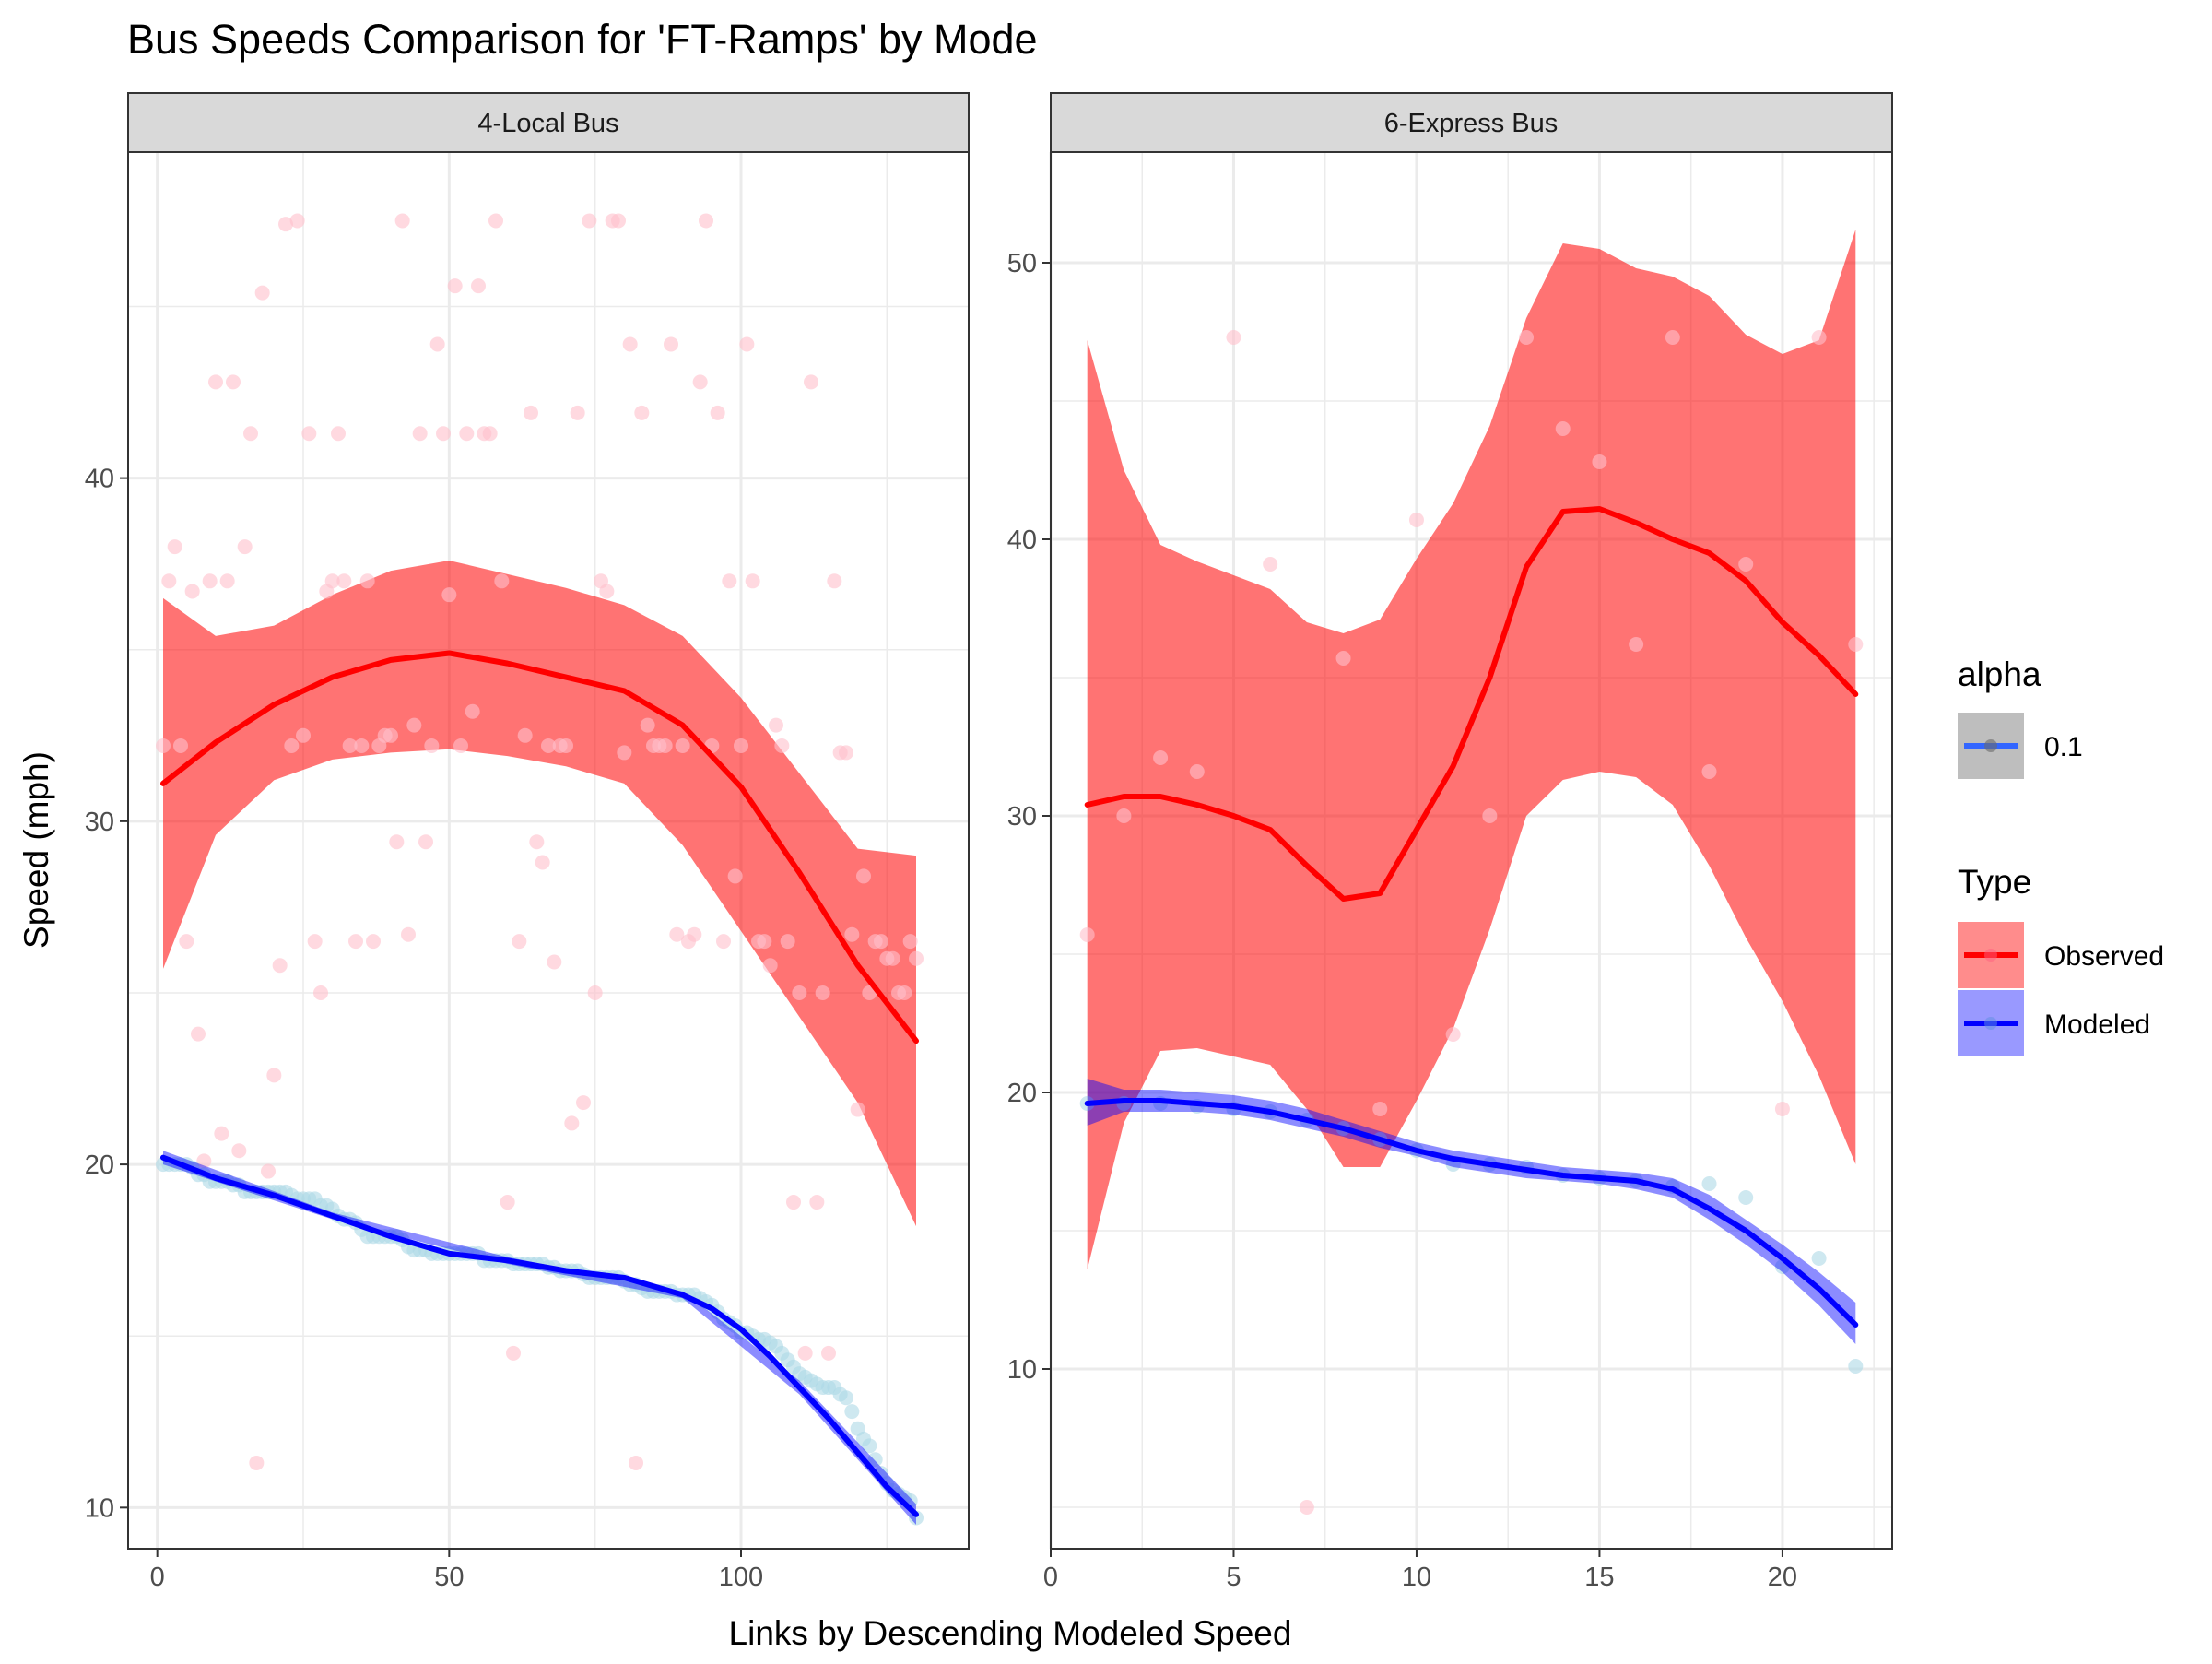 Image resolution: width=2212 pixels, height=1664 pixels. Describe the element at coordinates (449, 1577) in the screenshot. I see `x-tick-label: 50` at that location.